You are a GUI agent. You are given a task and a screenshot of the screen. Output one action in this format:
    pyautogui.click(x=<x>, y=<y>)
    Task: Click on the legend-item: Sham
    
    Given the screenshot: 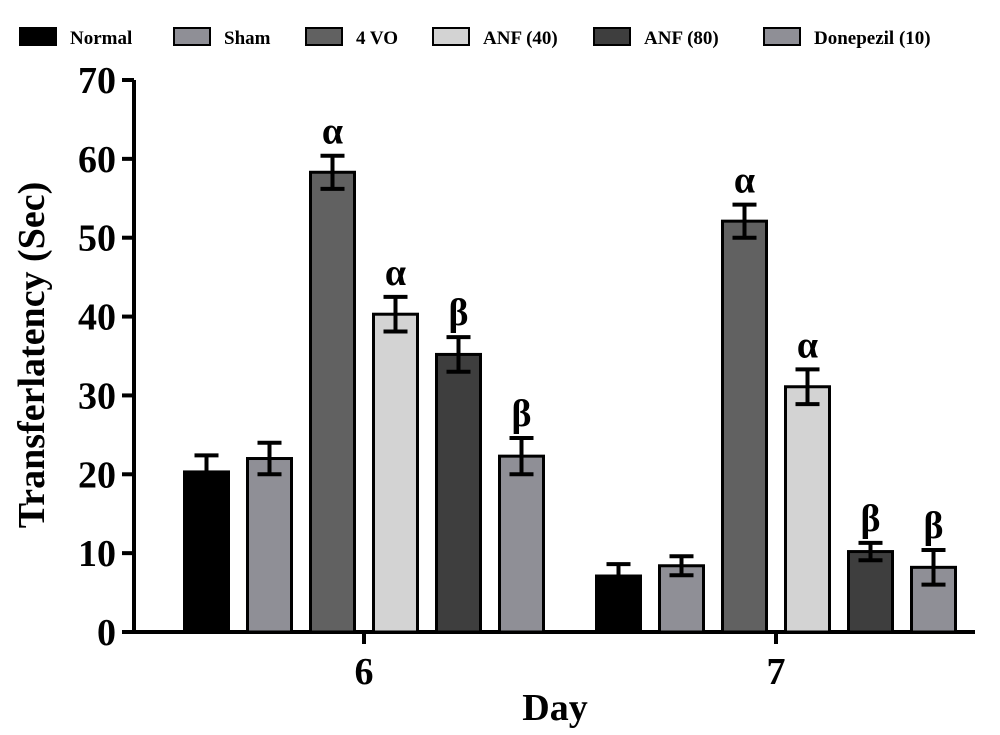 What is the action you would take?
    pyautogui.click(x=222, y=38)
    